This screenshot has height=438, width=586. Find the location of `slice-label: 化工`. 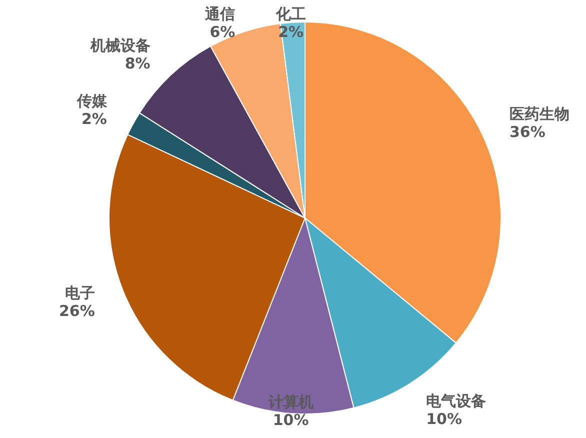

slice-label: 化工 is located at coordinates (290, 14).